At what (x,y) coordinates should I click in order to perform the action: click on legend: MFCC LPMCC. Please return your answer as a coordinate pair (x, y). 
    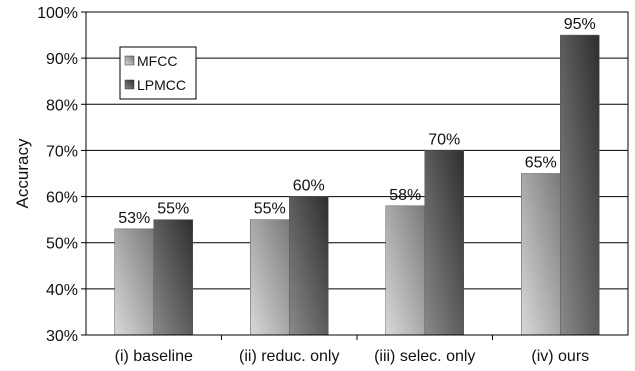
    Looking at the image, I should click on (158, 73).